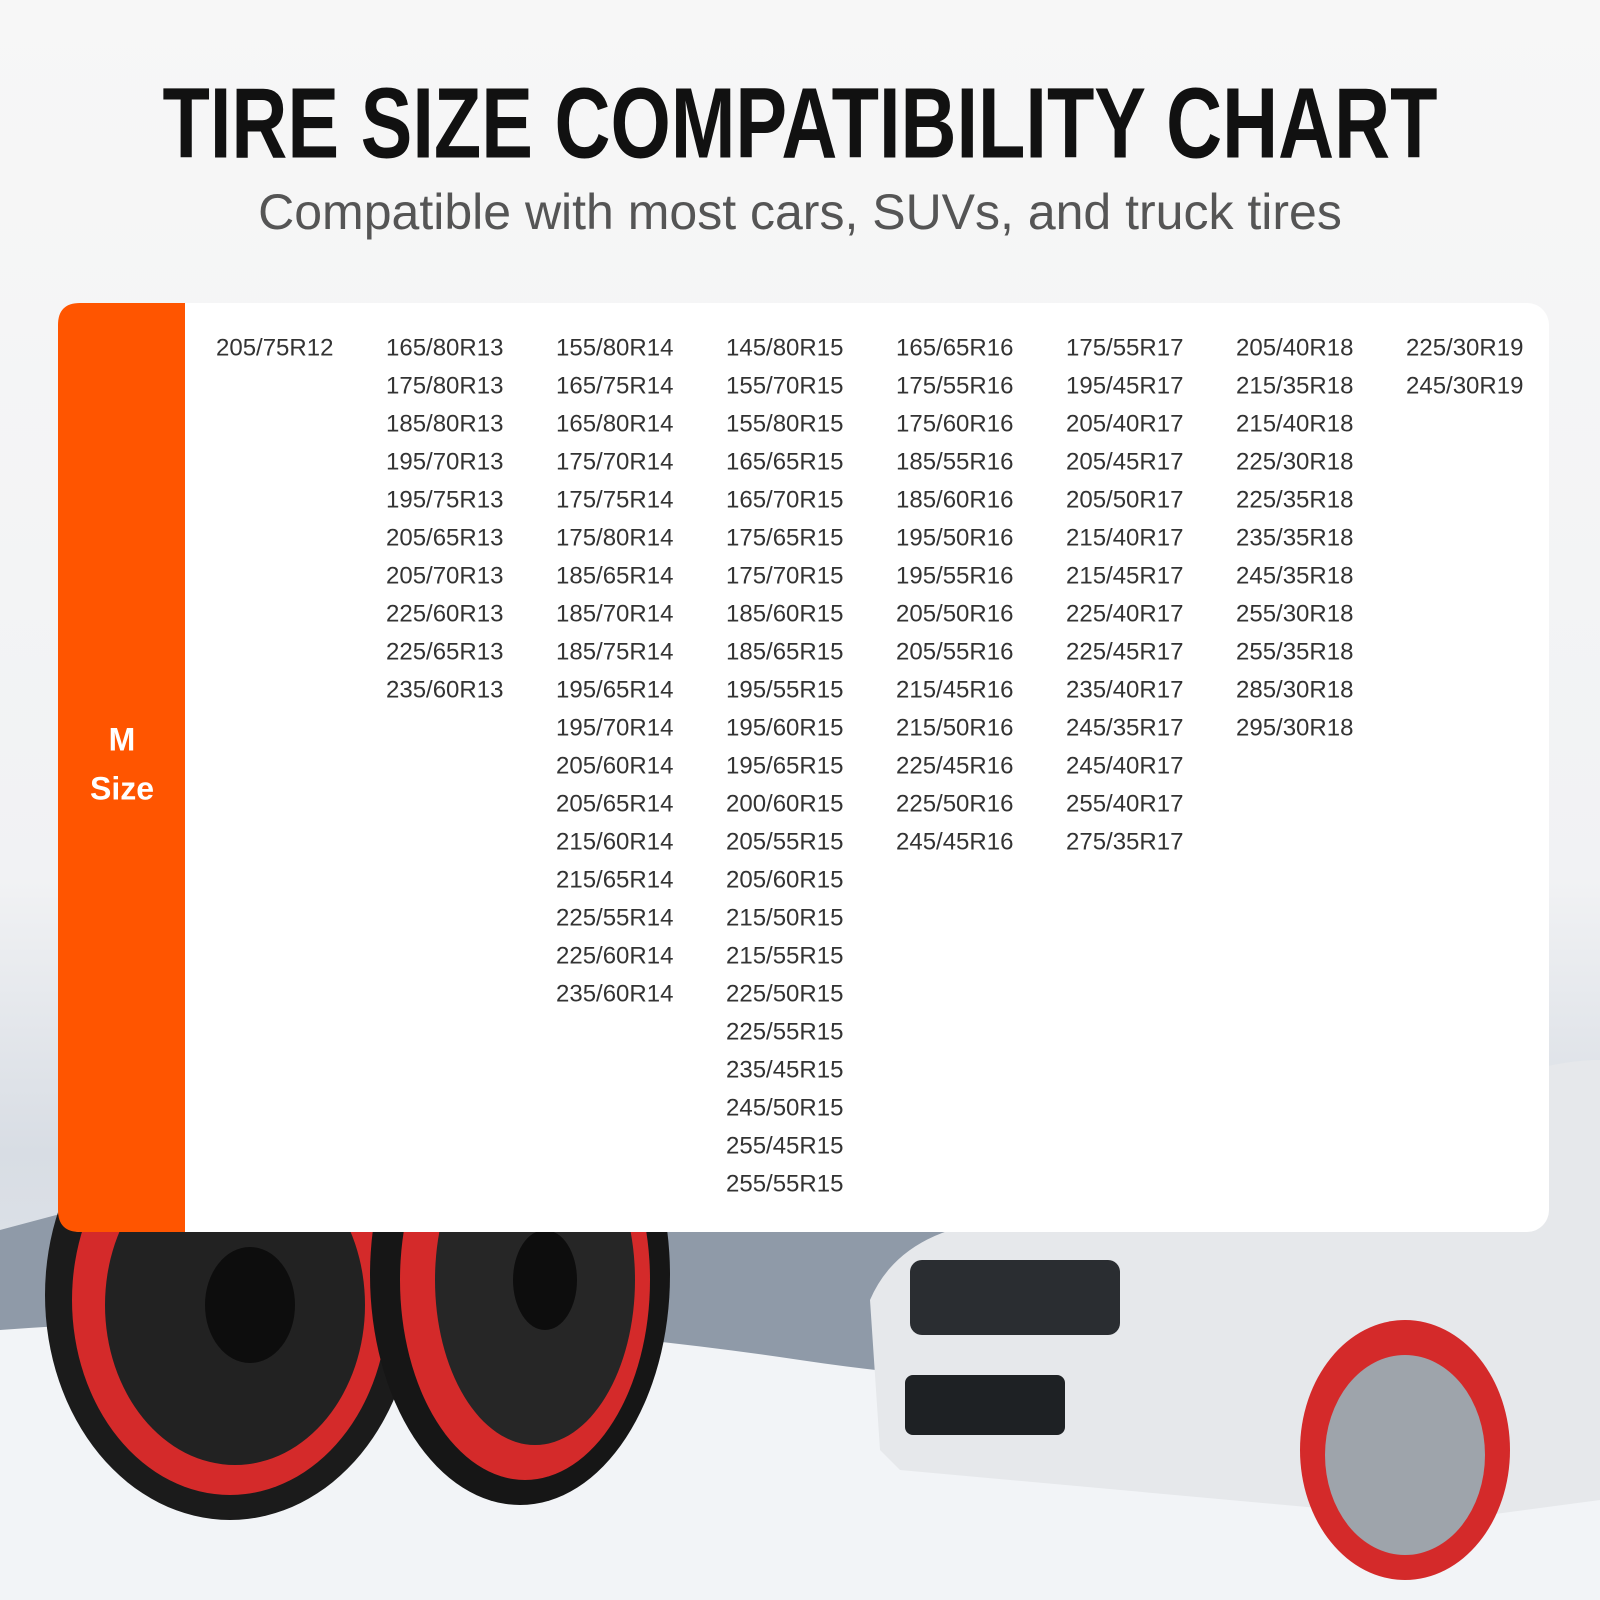 This screenshot has width=1600, height=1600. I want to click on tire-size: 205/65R14, so click(614, 803).